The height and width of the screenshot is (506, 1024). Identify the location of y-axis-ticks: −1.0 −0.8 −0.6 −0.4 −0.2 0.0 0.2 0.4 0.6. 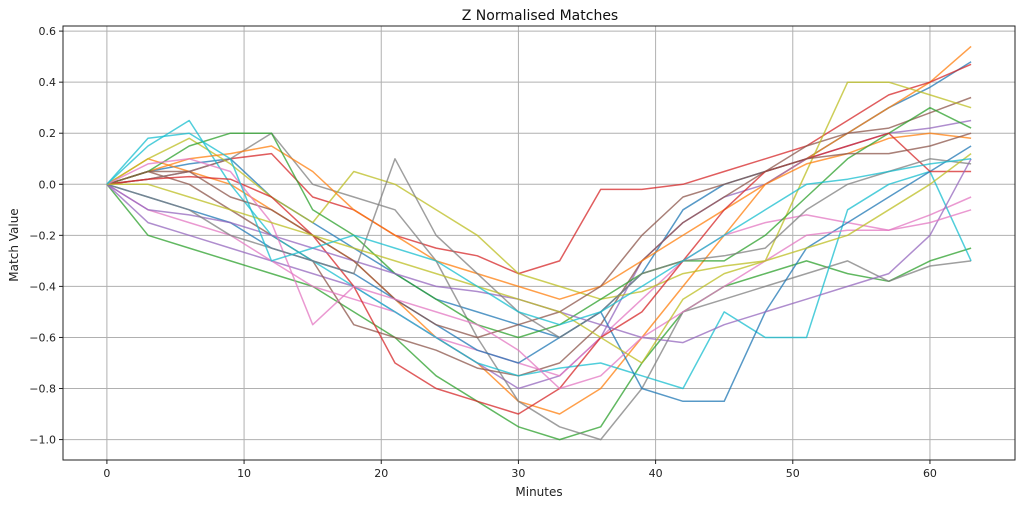
(46, 236).